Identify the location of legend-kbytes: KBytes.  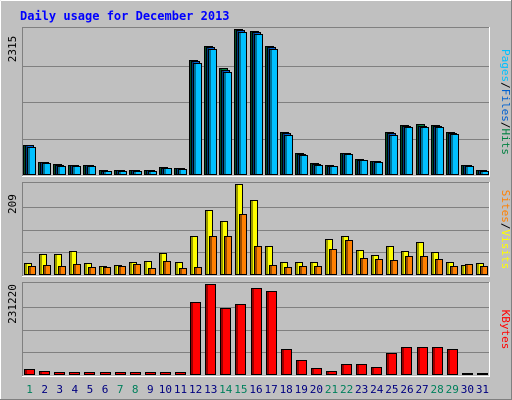
(505, 330).